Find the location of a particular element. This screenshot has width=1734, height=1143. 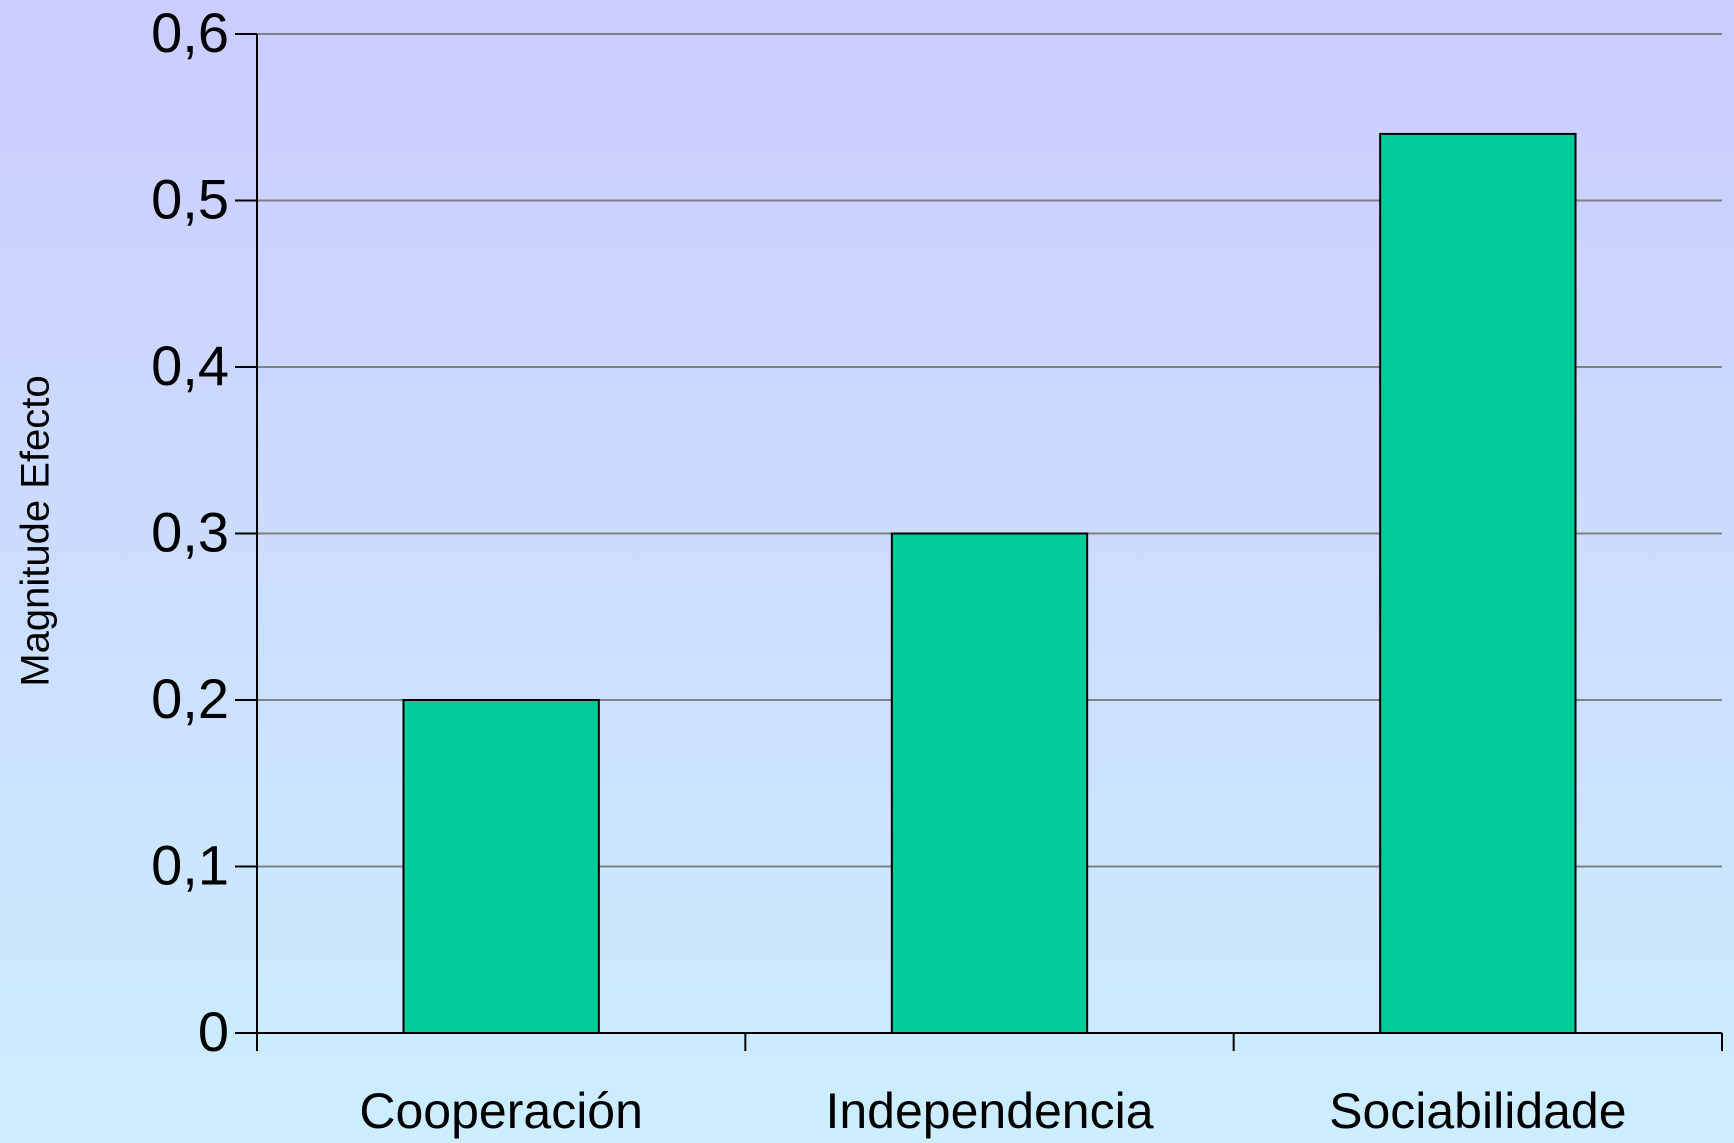

x-tick-label: Sociabilidade is located at coordinates (1477, 1111).